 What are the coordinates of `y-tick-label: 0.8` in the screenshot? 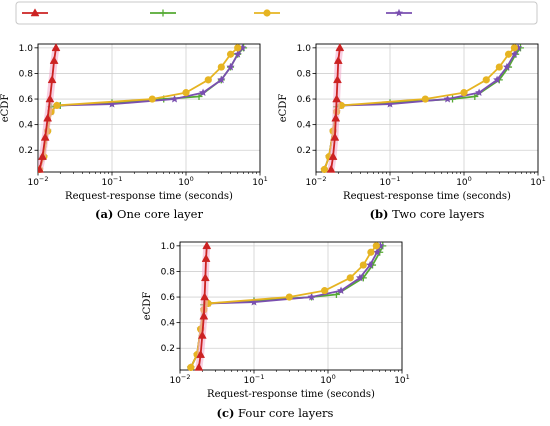 It's located at (168, 272).